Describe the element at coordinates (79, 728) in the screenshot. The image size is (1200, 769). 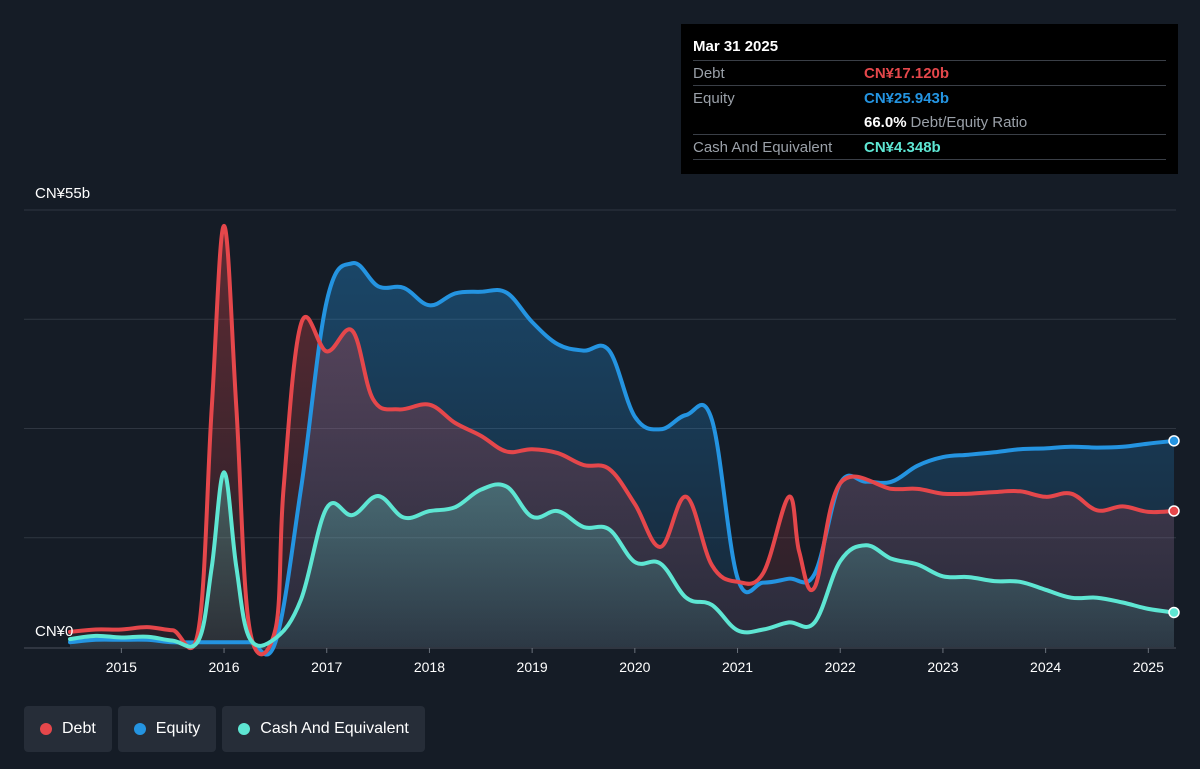
I see `legend-label-debt: Debt` at that location.